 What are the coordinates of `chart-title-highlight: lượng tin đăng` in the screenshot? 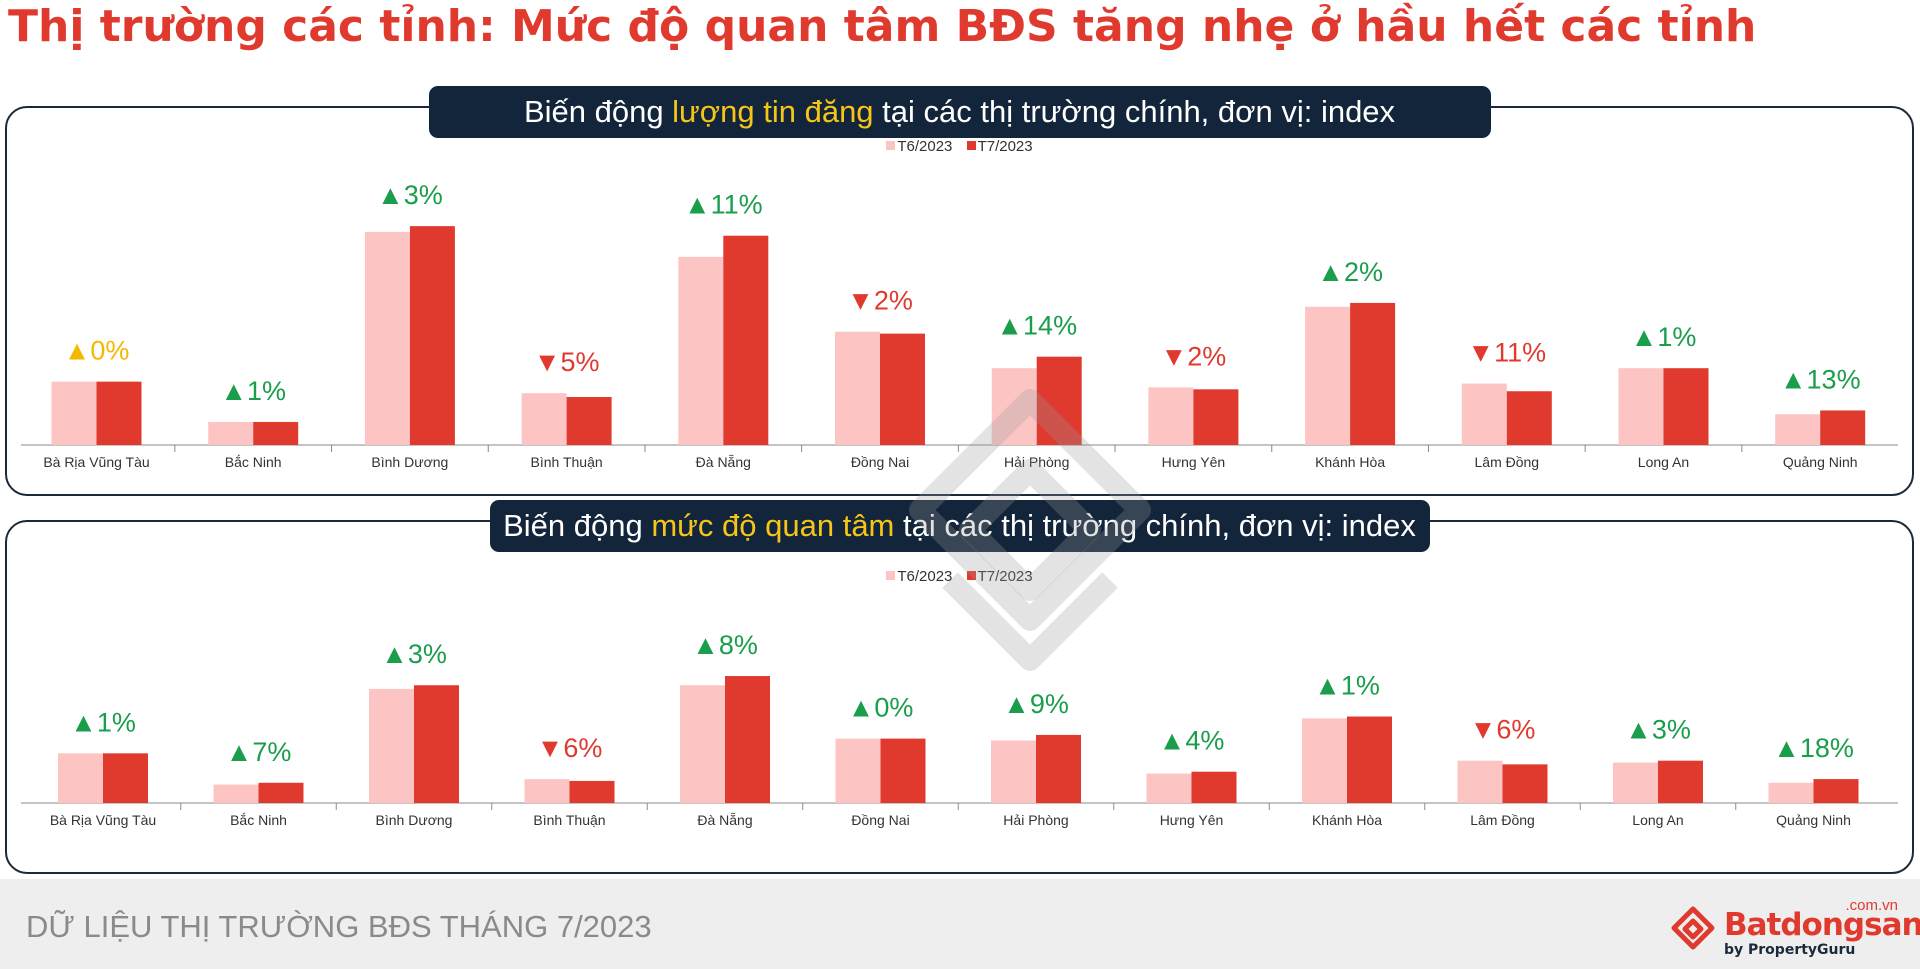 It's located at (773, 111).